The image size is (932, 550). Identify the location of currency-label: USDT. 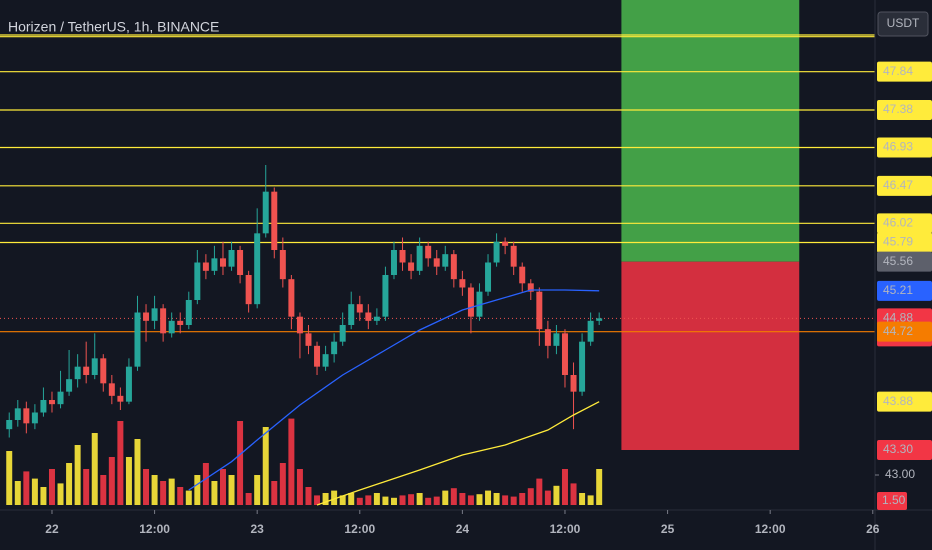
(903, 23).